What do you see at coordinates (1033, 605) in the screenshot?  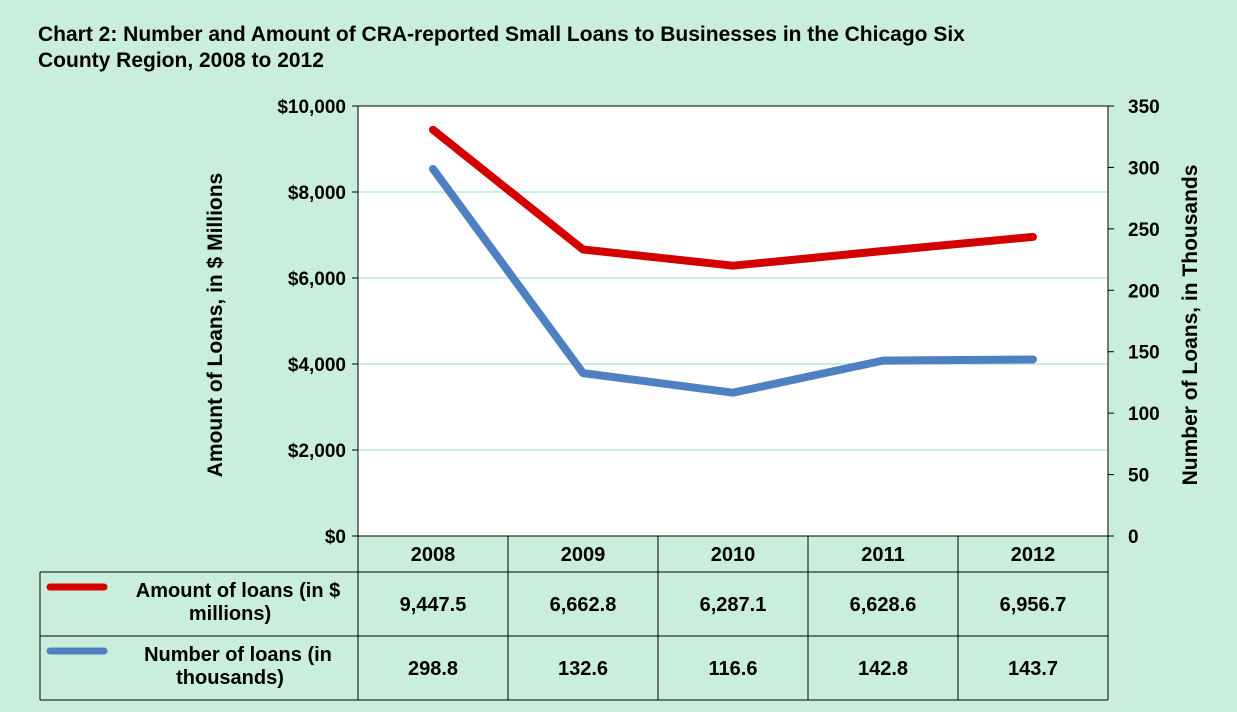 I see `data-label-amount: 6,956.7` at bounding box center [1033, 605].